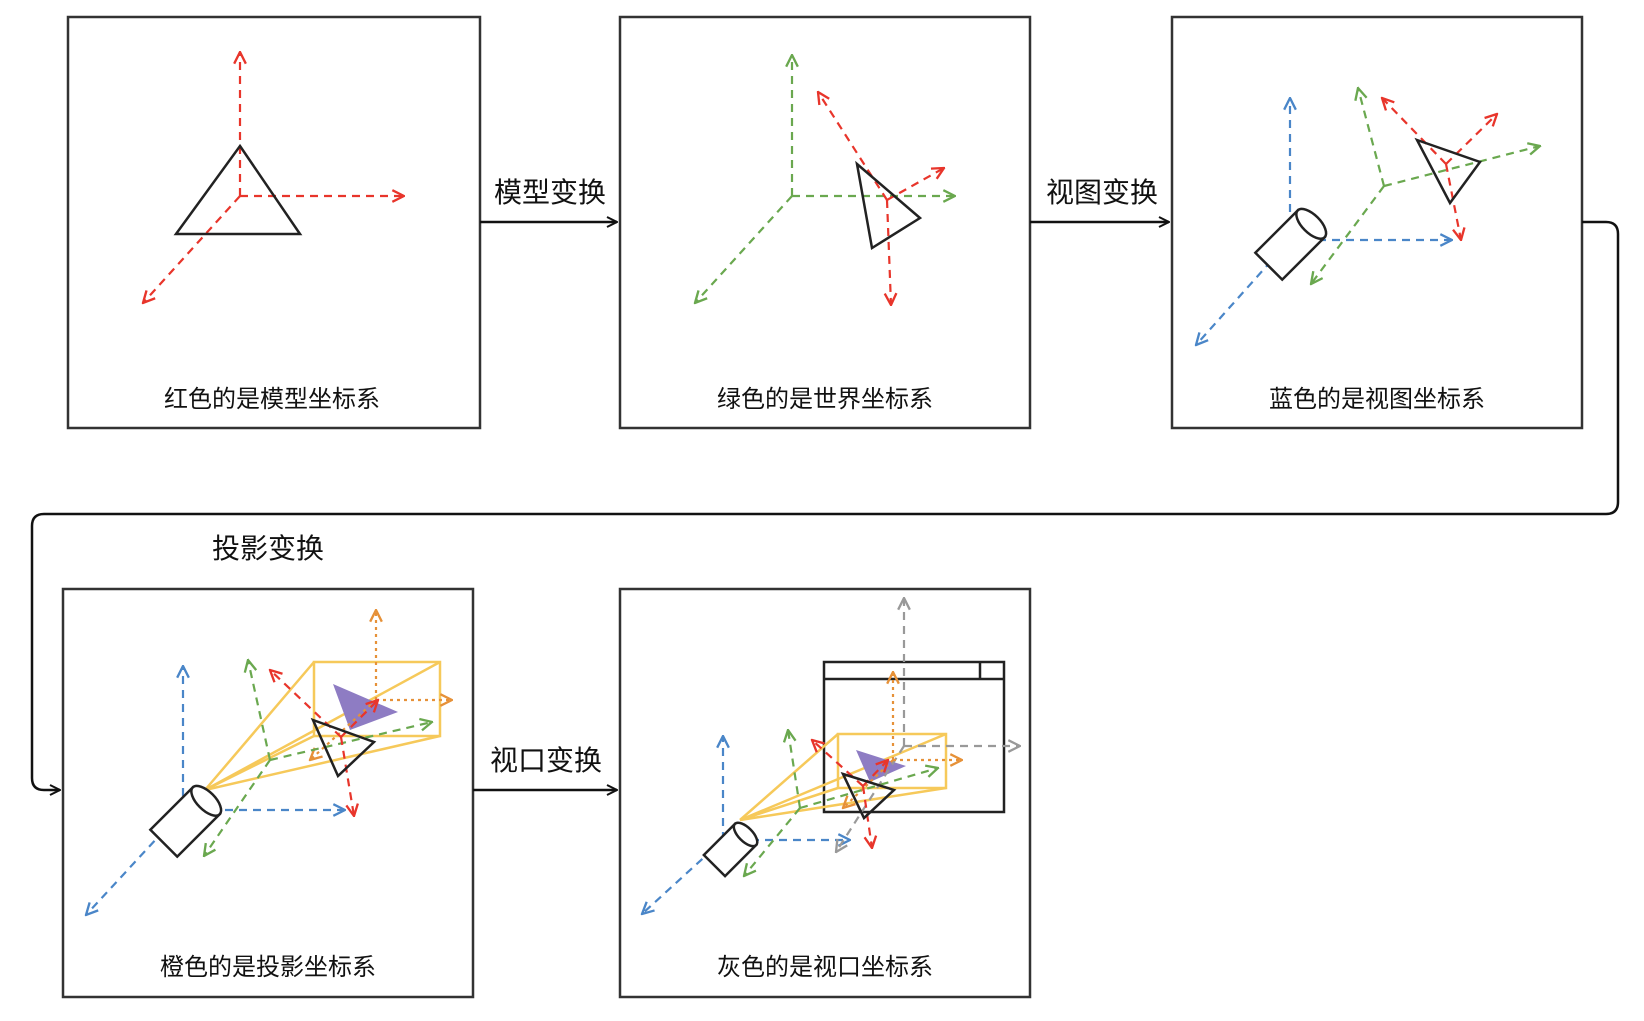  What do you see at coordinates (268, 548) in the screenshot?
I see `transform-label: 投影变换` at bounding box center [268, 548].